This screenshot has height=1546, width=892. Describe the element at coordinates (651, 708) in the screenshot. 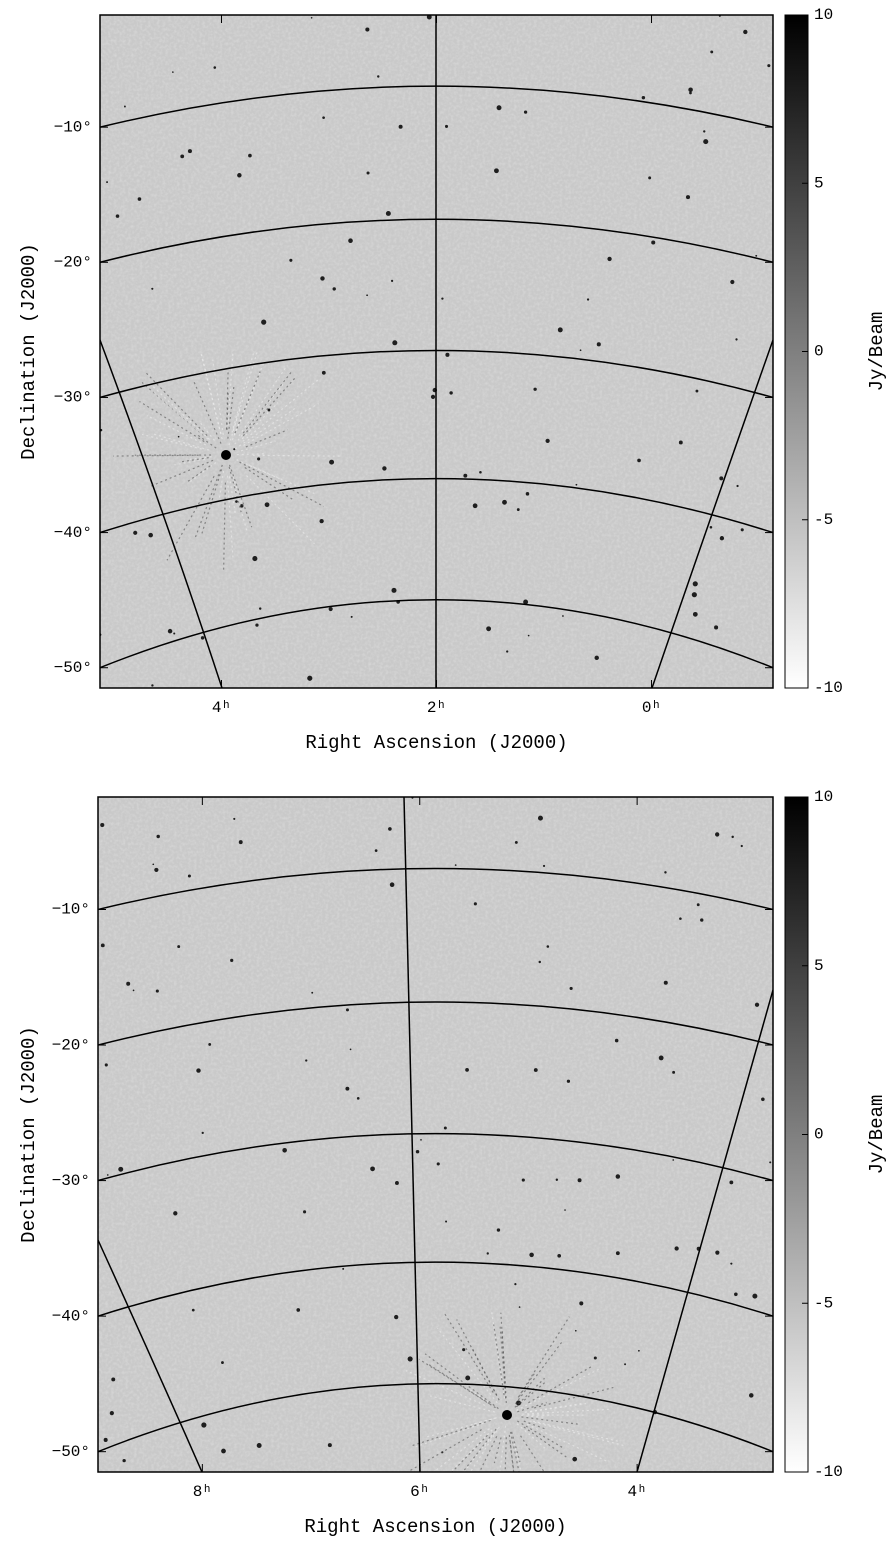

I see `x-tick-label: 0ʰ` at that location.